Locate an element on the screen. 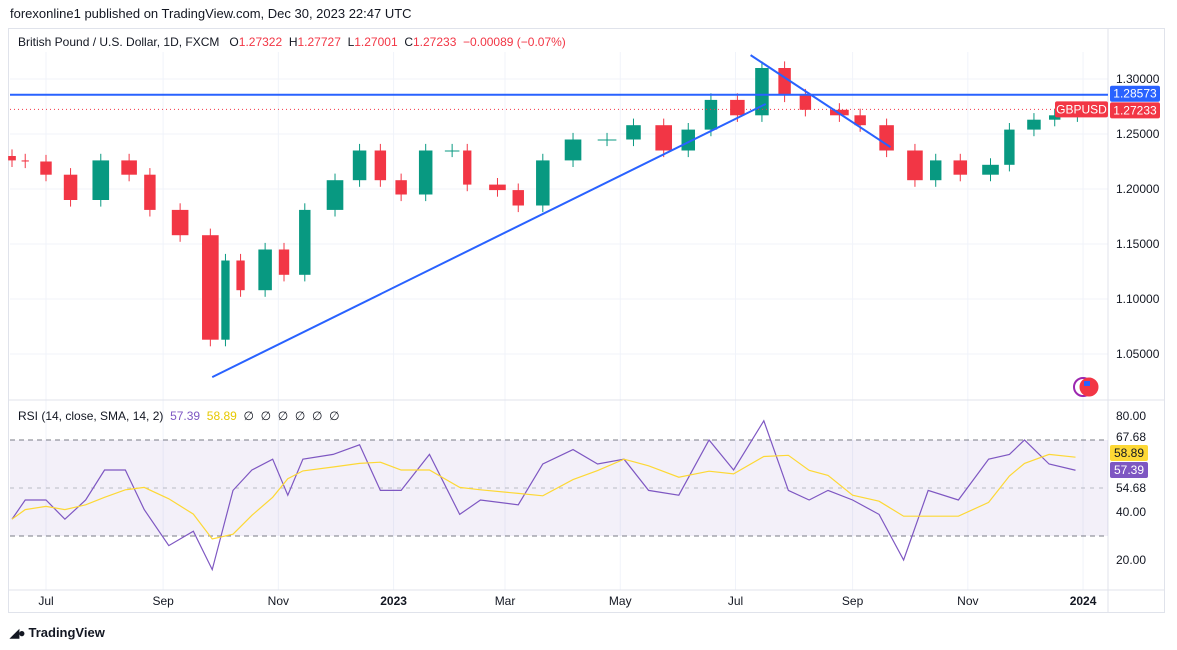 The image size is (1177, 650). price-tick-label: 1.25000 is located at coordinates (1138, 134).